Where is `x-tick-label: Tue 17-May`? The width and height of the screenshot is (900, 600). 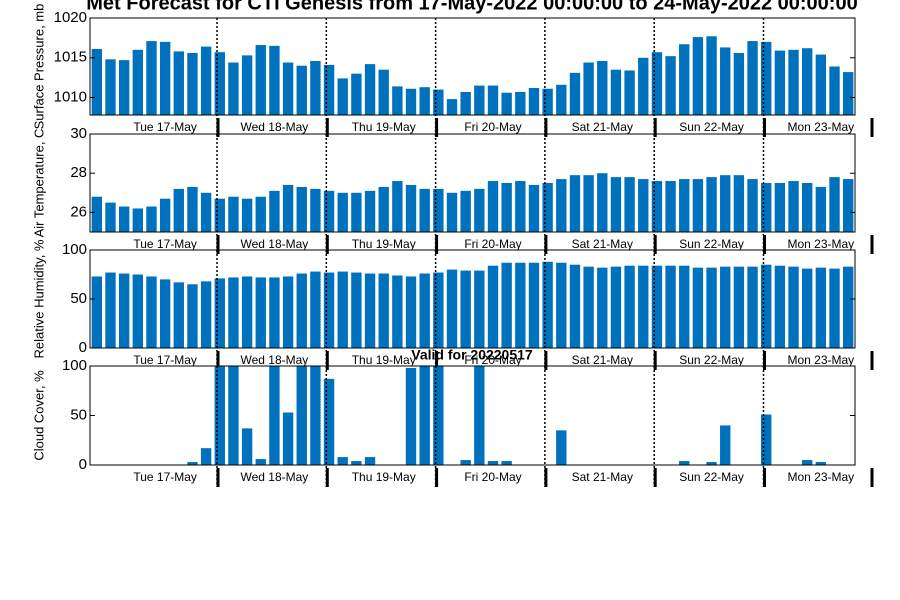 x-tick-label: Tue 17-May is located at coordinates (165, 360).